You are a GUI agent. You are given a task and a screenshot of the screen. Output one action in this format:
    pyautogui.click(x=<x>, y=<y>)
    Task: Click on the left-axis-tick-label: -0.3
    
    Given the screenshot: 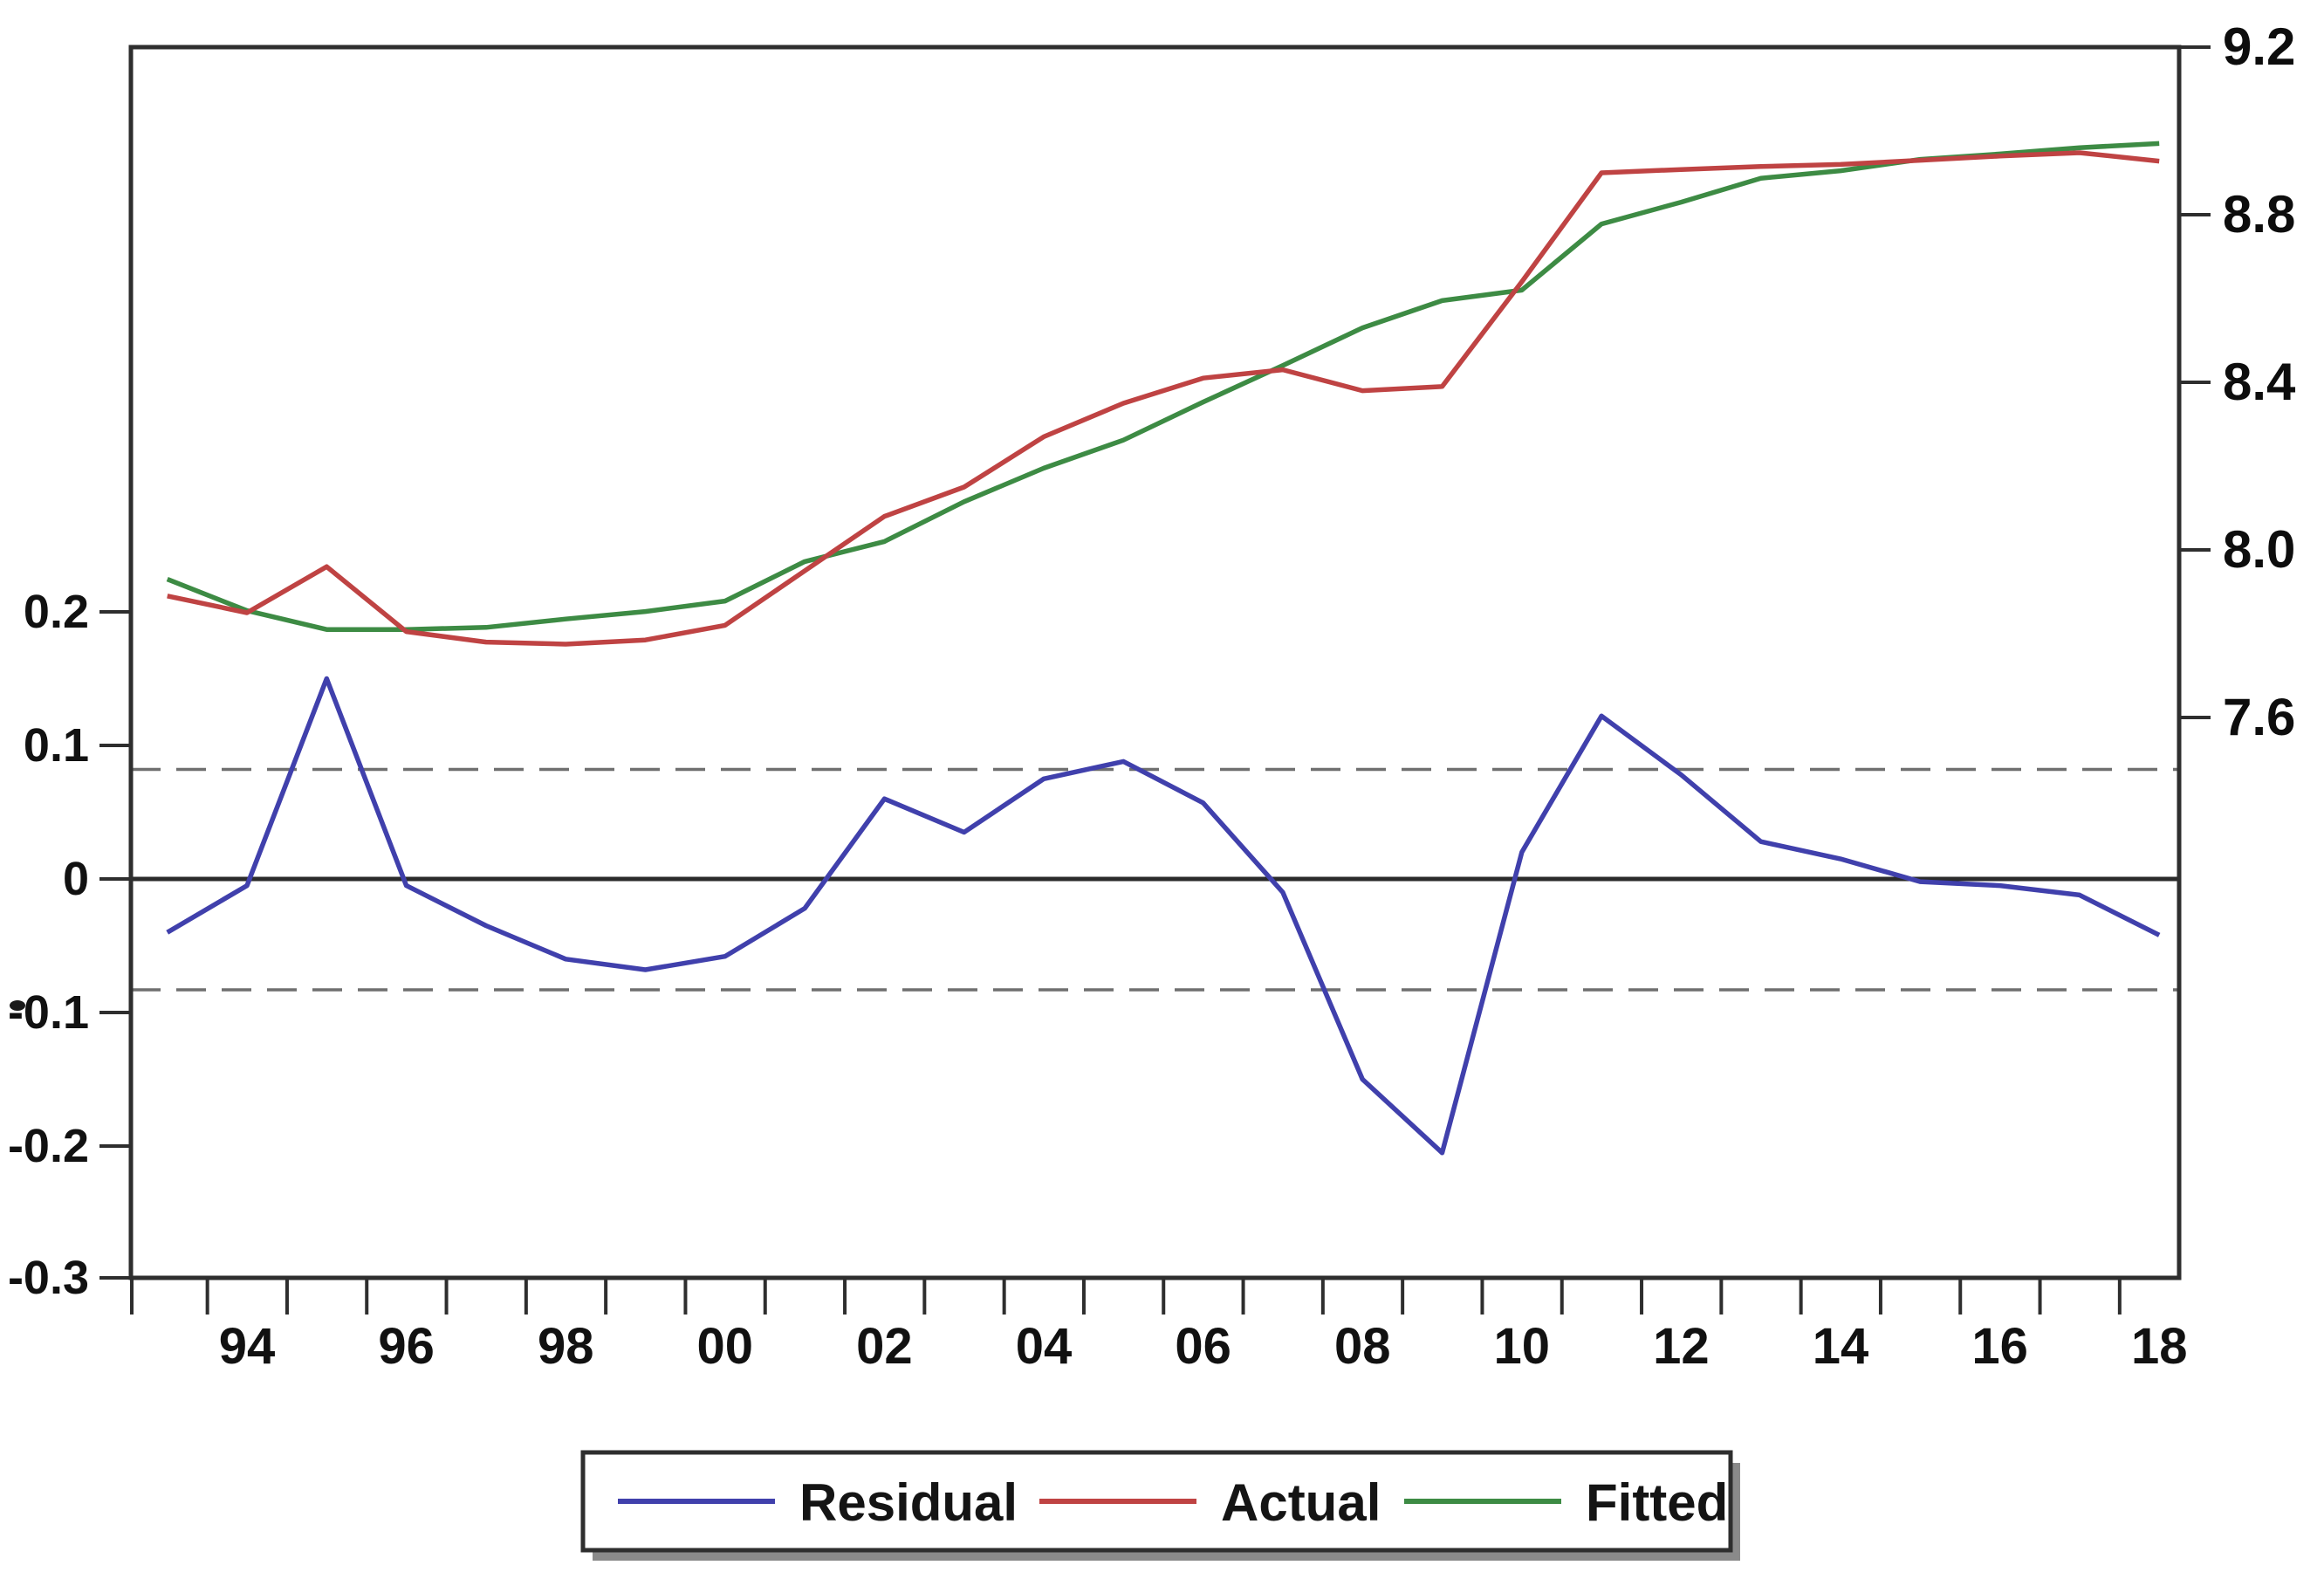 What is the action you would take?
    pyautogui.click(x=48, y=1278)
    